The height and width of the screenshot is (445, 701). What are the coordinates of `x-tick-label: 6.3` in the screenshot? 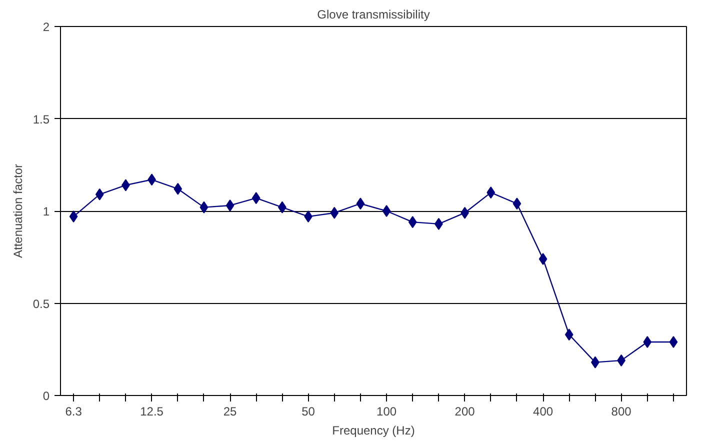 It's located at (73, 411).